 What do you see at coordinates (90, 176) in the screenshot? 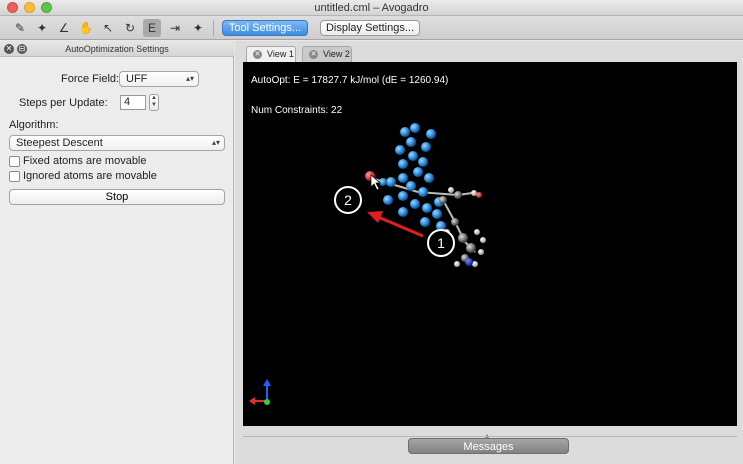
I see `ignored-atoms-label: Ignored atoms are movable` at bounding box center [90, 176].